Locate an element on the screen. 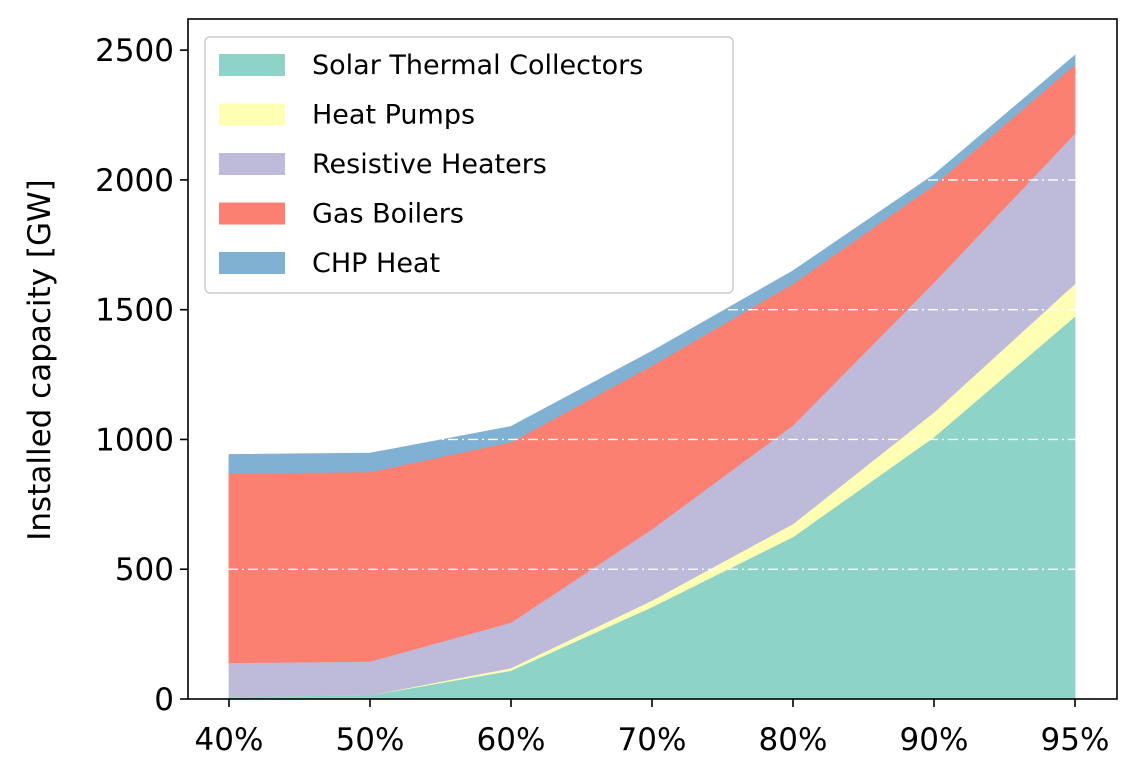  y-tick-label: 0 is located at coordinates (164, 700).